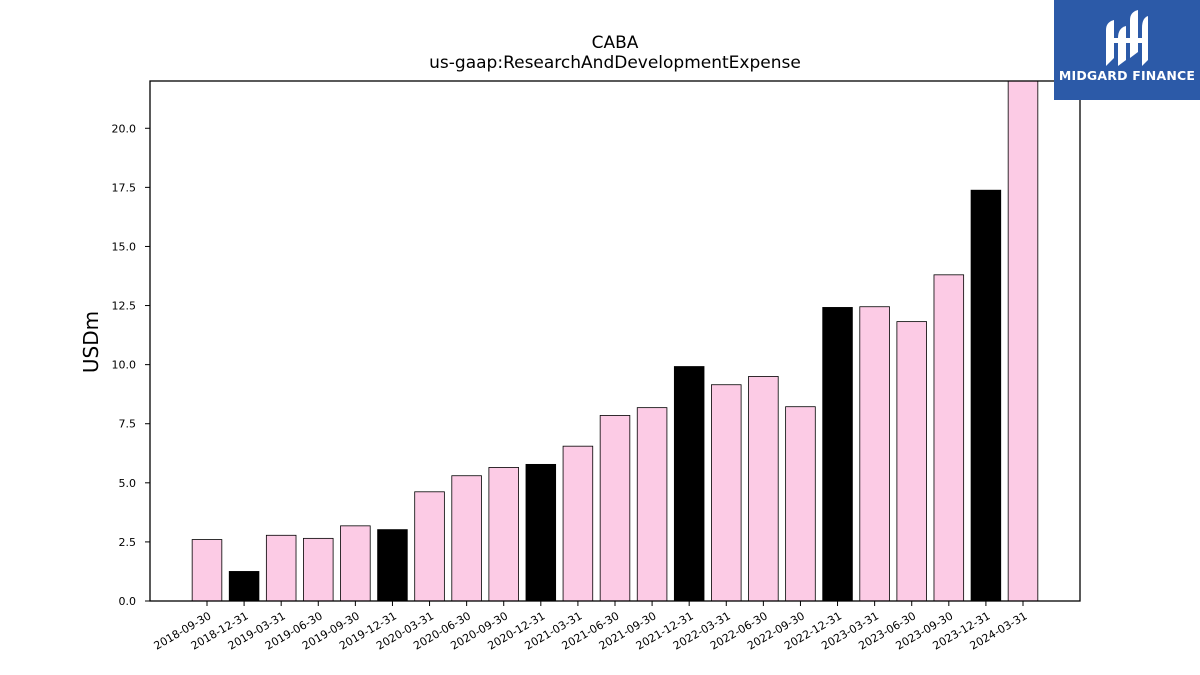  Describe the element at coordinates (124, 128) in the screenshot. I see `y-tick-label: 20.0` at that location.